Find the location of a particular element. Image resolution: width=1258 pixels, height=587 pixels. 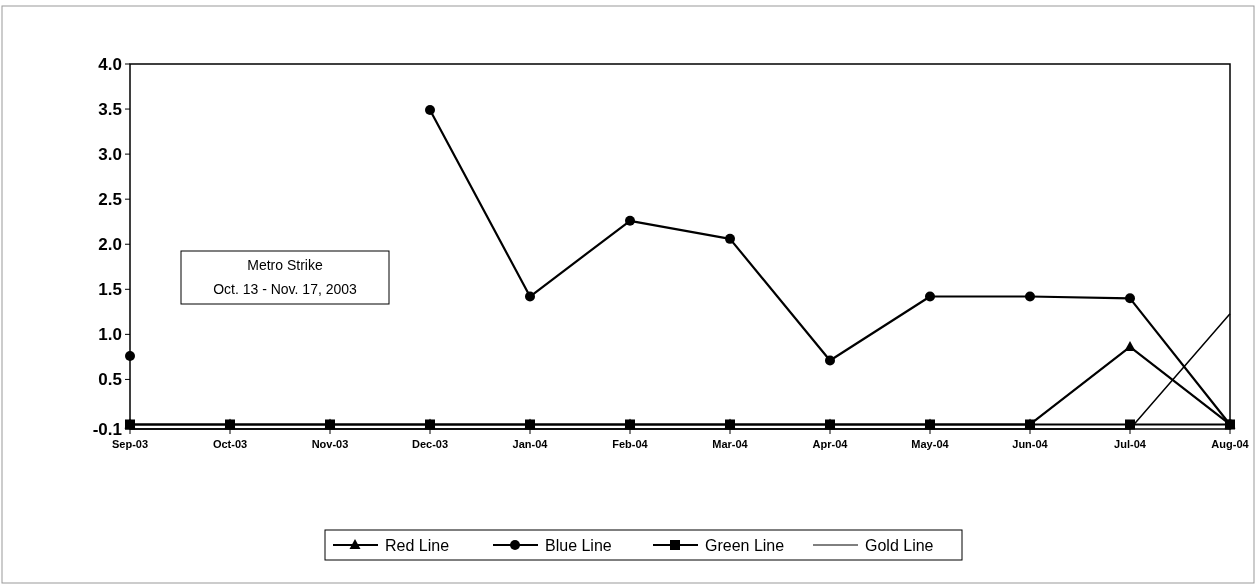

y-tick-label: 3.0 is located at coordinates (110, 155).